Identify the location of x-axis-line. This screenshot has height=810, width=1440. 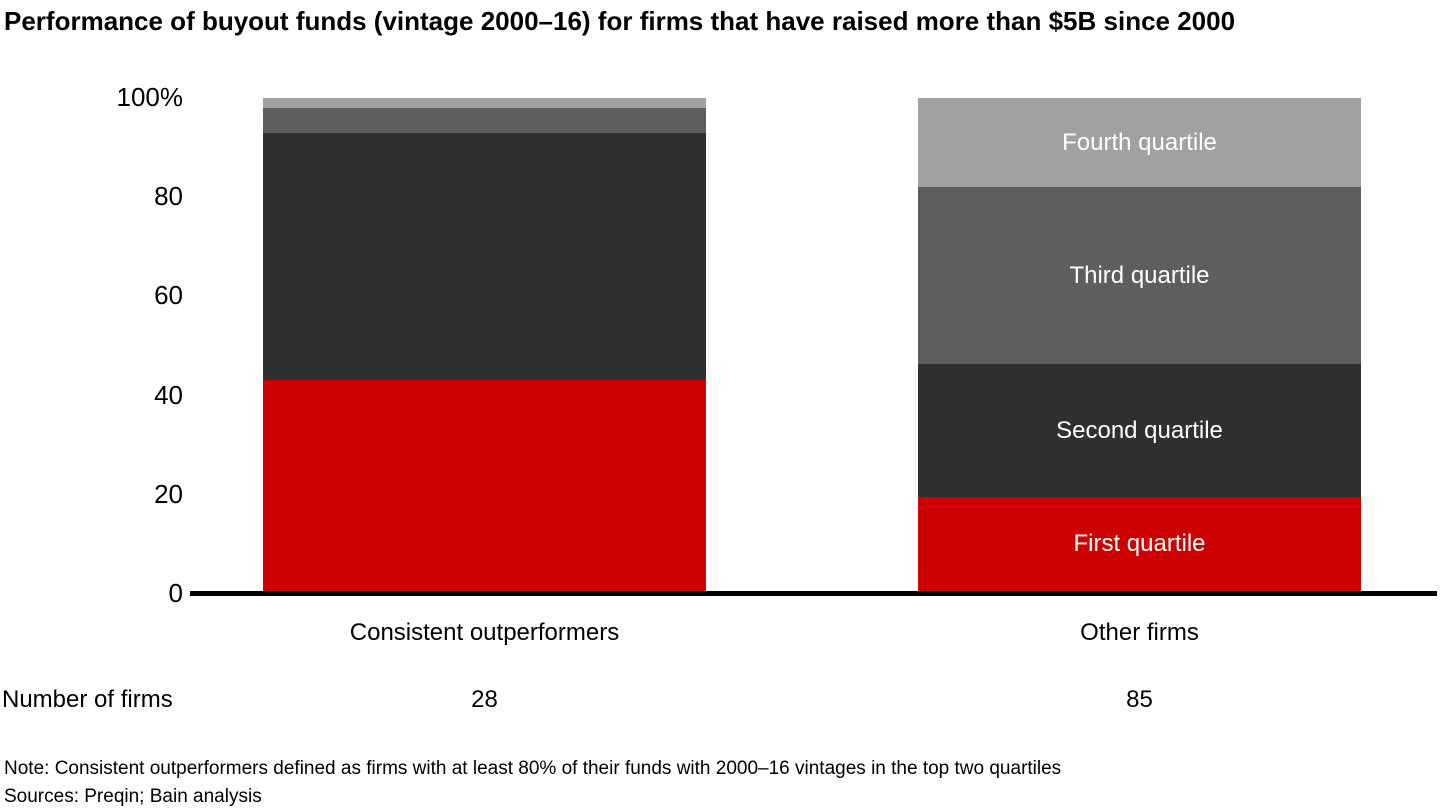
(813, 593).